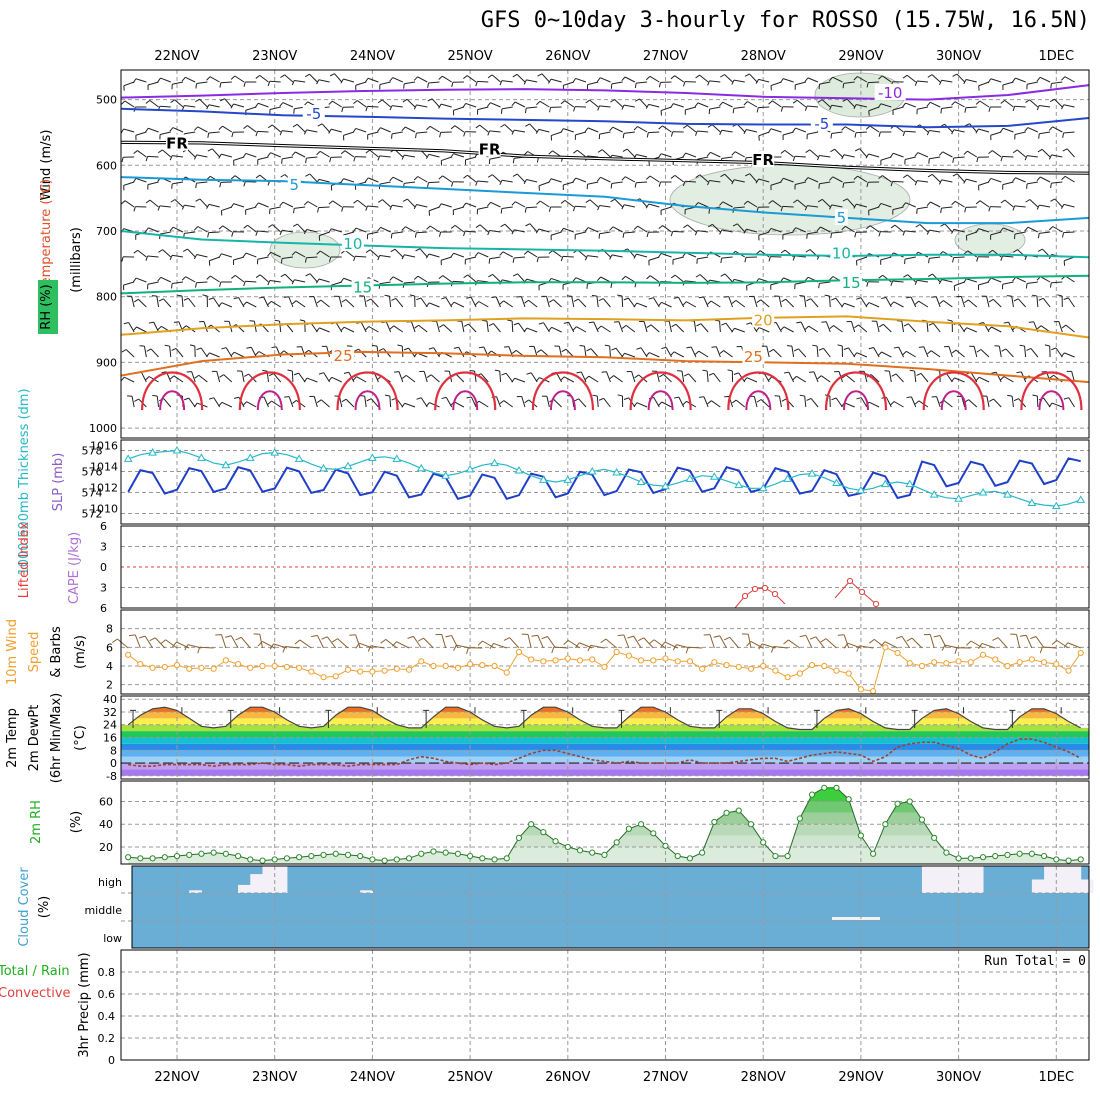  Describe the element at coordinates (977, 879) in the screenshot. I see `high-cloud-block` at that location.